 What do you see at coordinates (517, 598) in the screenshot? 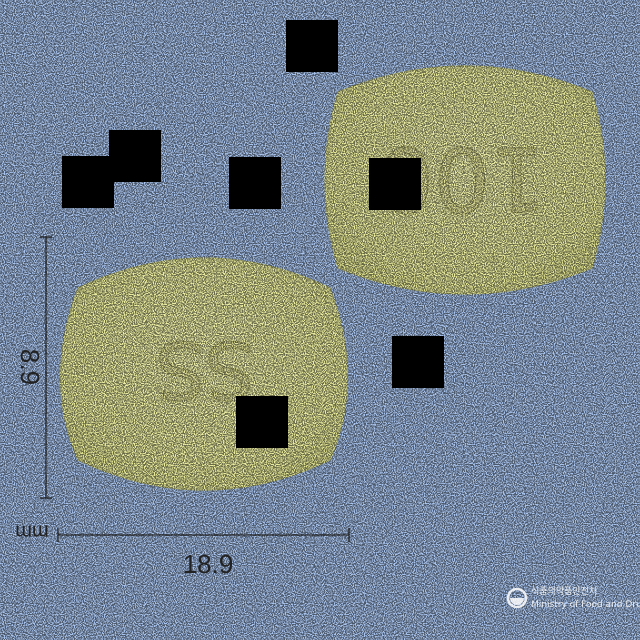
I see `mfds-logo-icon` at bounding box center [517, 598].